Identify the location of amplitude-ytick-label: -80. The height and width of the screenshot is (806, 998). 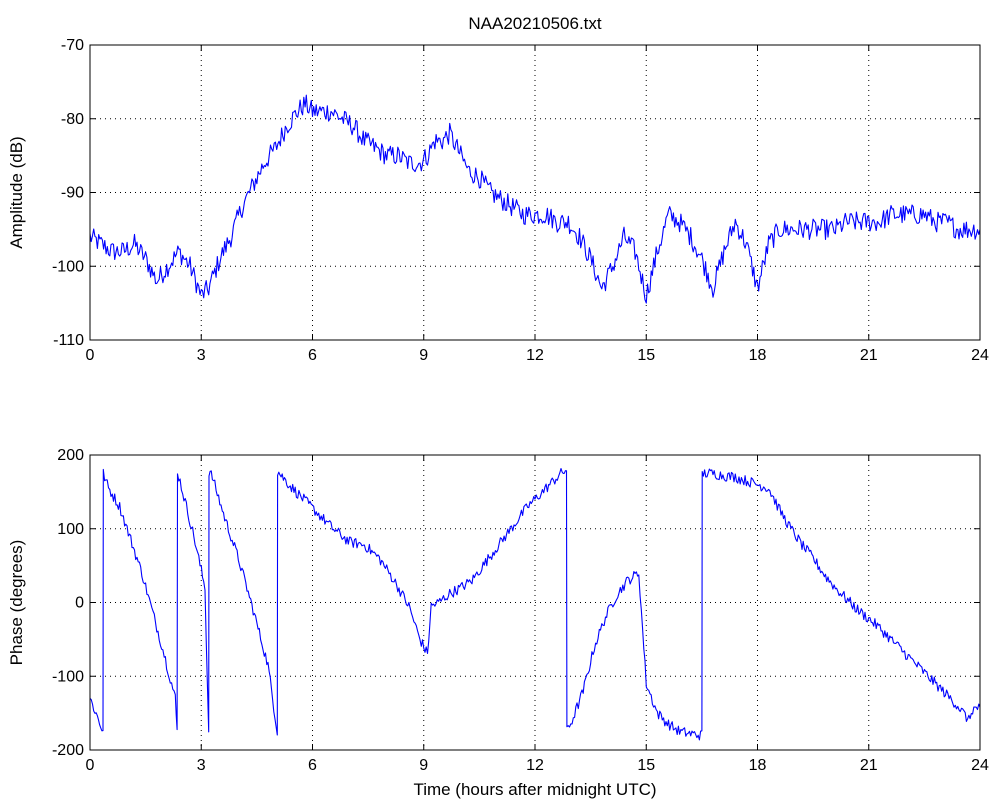
(72, 119).